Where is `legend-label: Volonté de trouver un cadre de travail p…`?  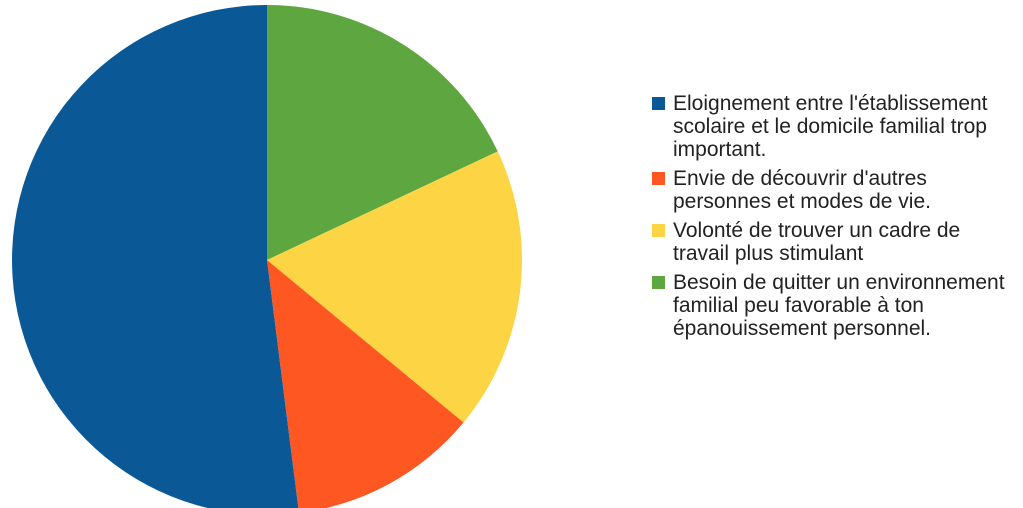
legend-label: Volonté de trouver un cadre de travail p… is located at coordinates (843, 242).